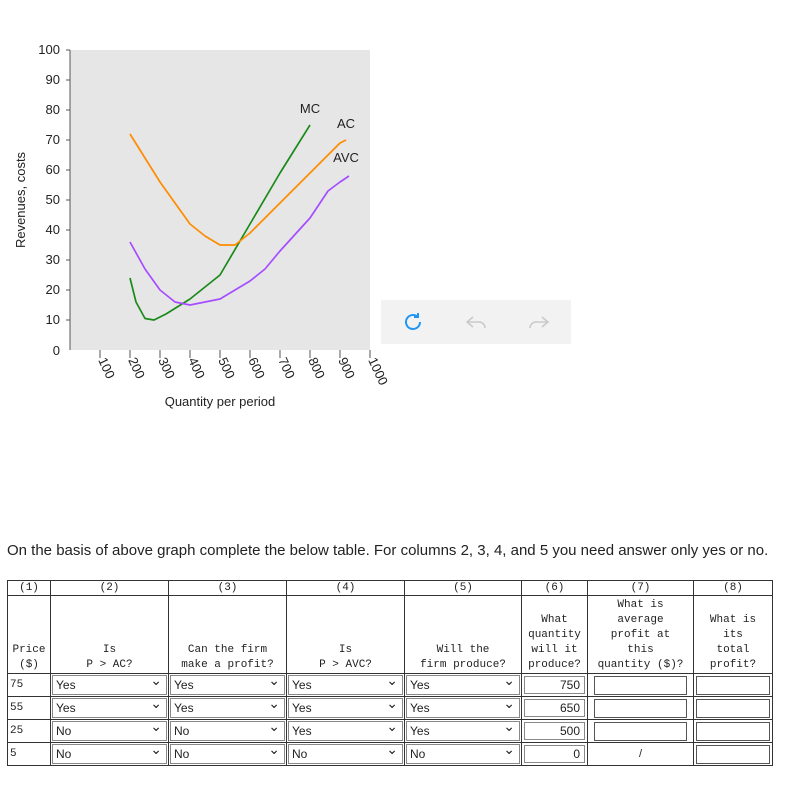 The width and height of the screenshot is (806, 802). I want to click on x-tick-label: 700, so click(286, 368).